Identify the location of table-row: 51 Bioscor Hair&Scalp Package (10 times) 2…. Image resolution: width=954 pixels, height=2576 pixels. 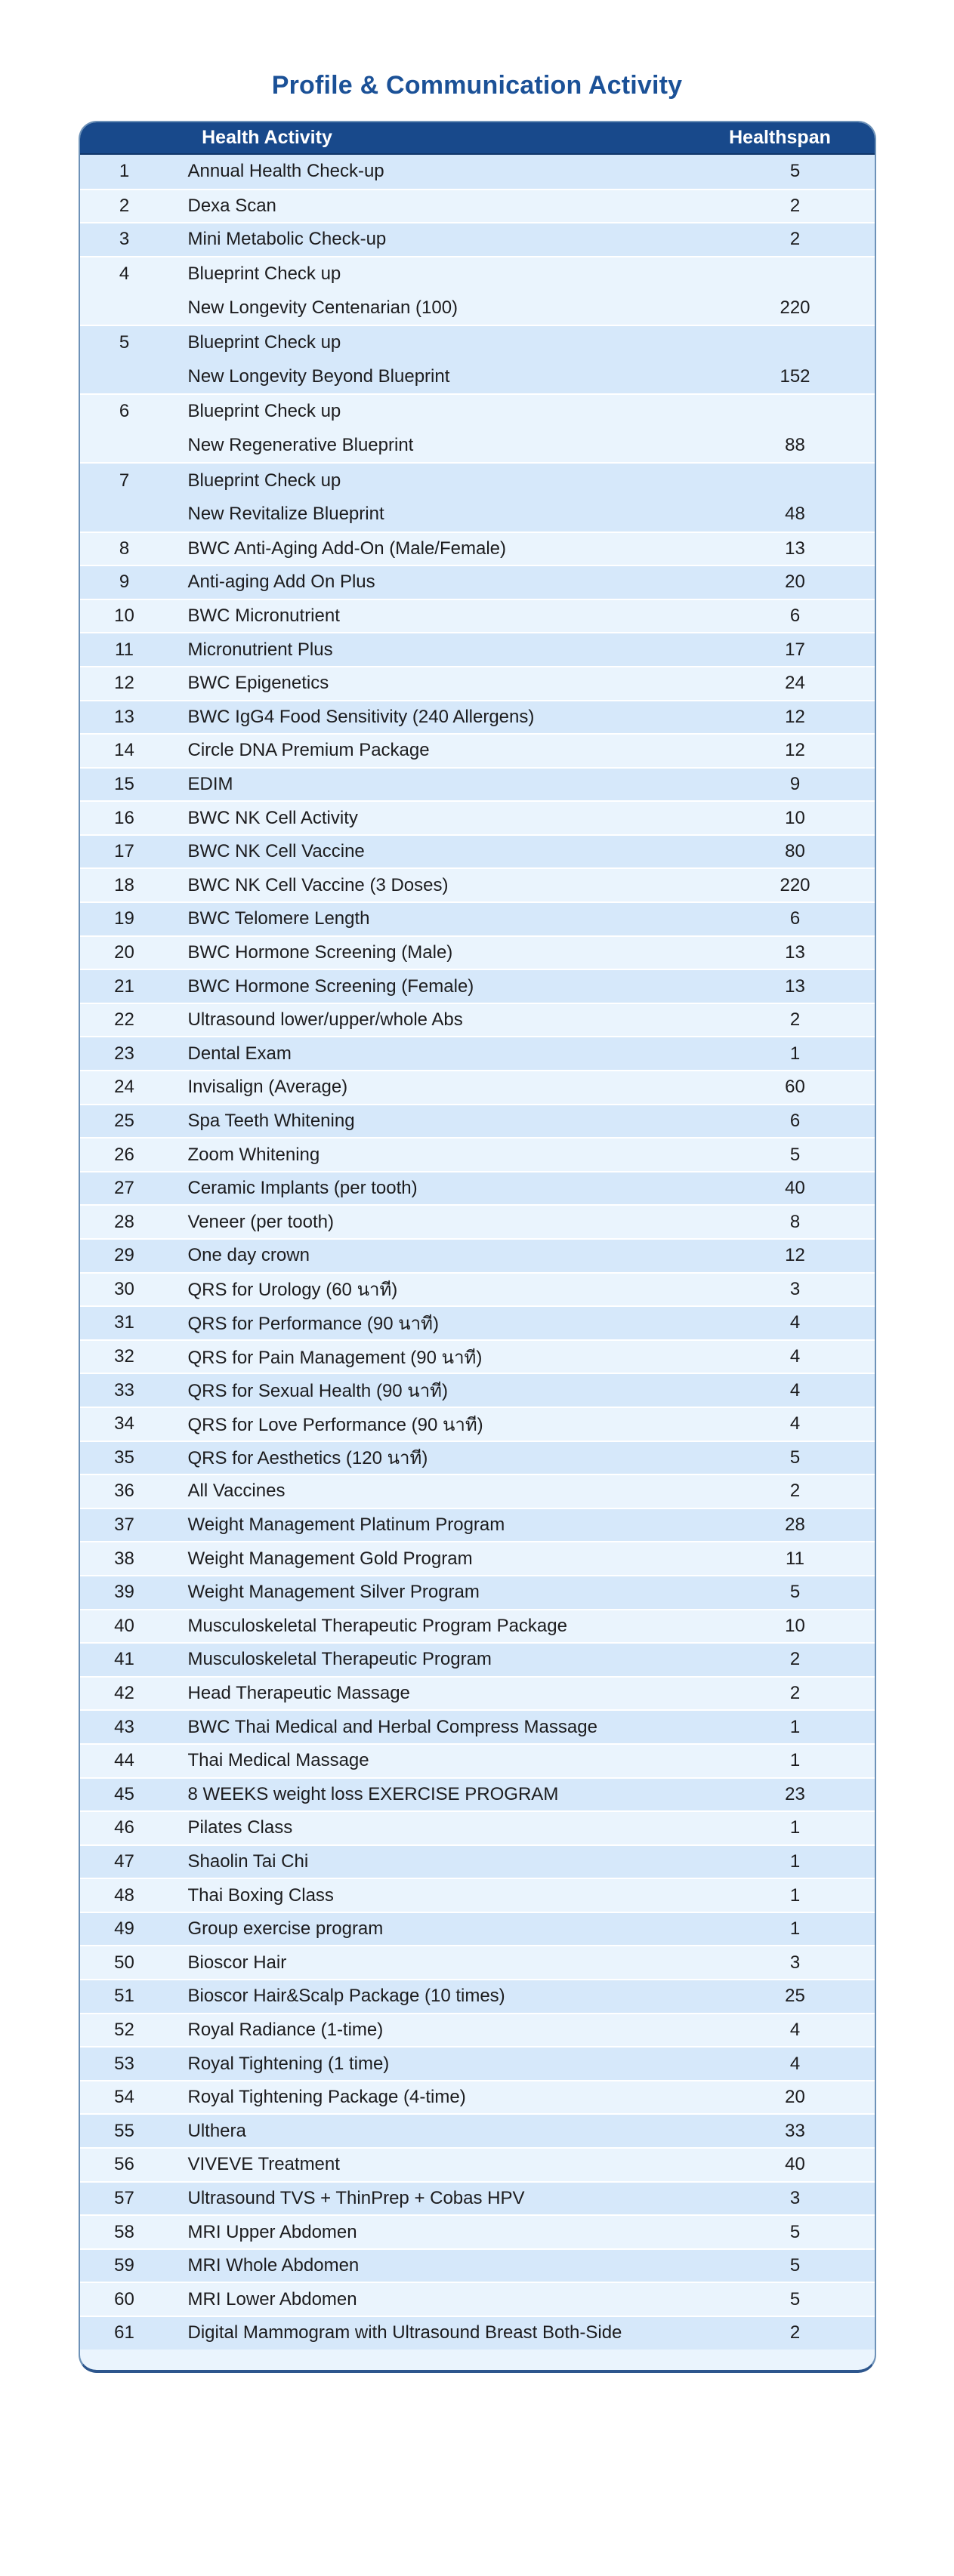
(477, 1996).